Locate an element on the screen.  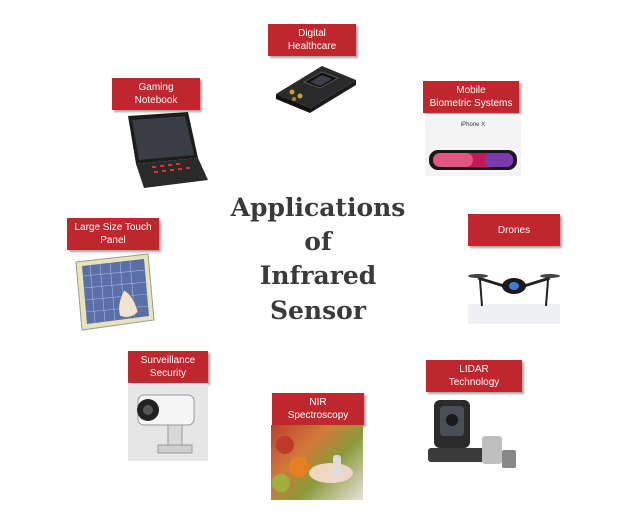
phone-image: iPhone X is located at coordinates (473, 145).